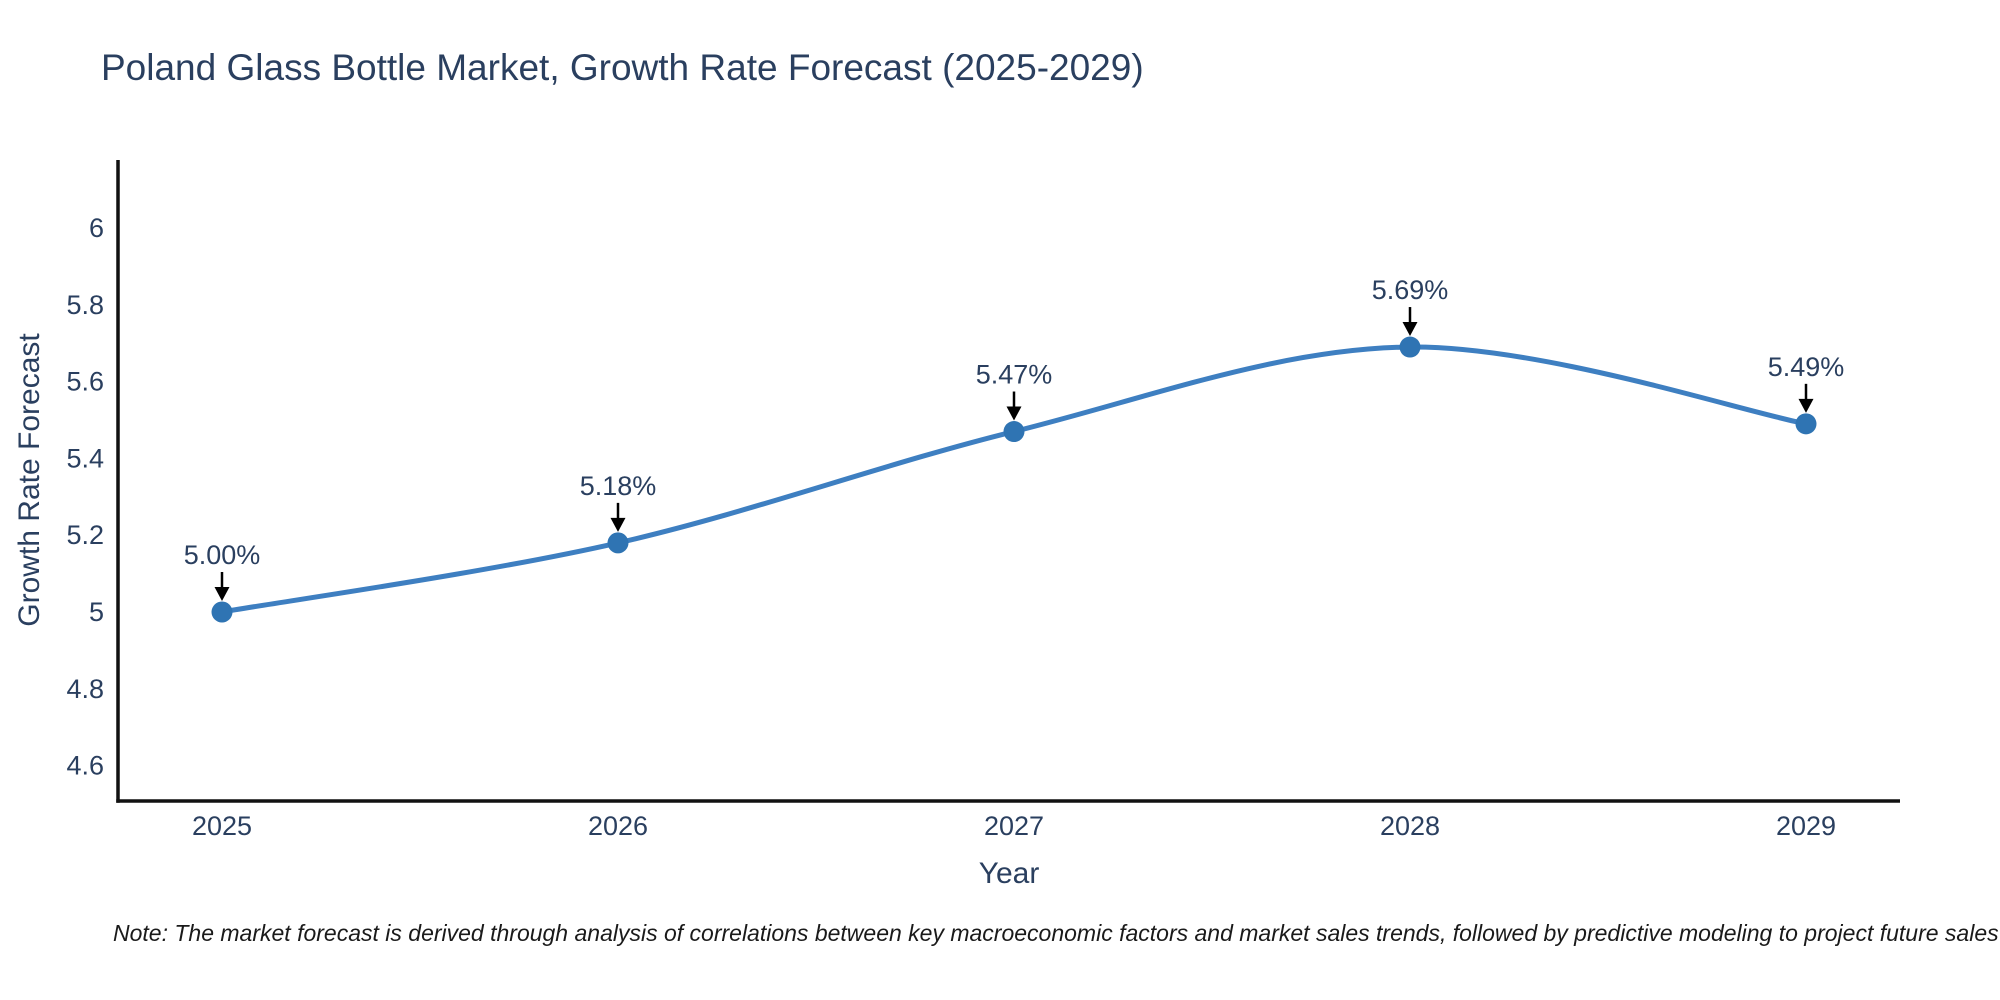 This screenshot has width=2000, height=1000. What do you see at coordinates (1410, 290) in the screenshot?
I see `point-annotation-label: 5.69%` at bounding box center [1410, 290].